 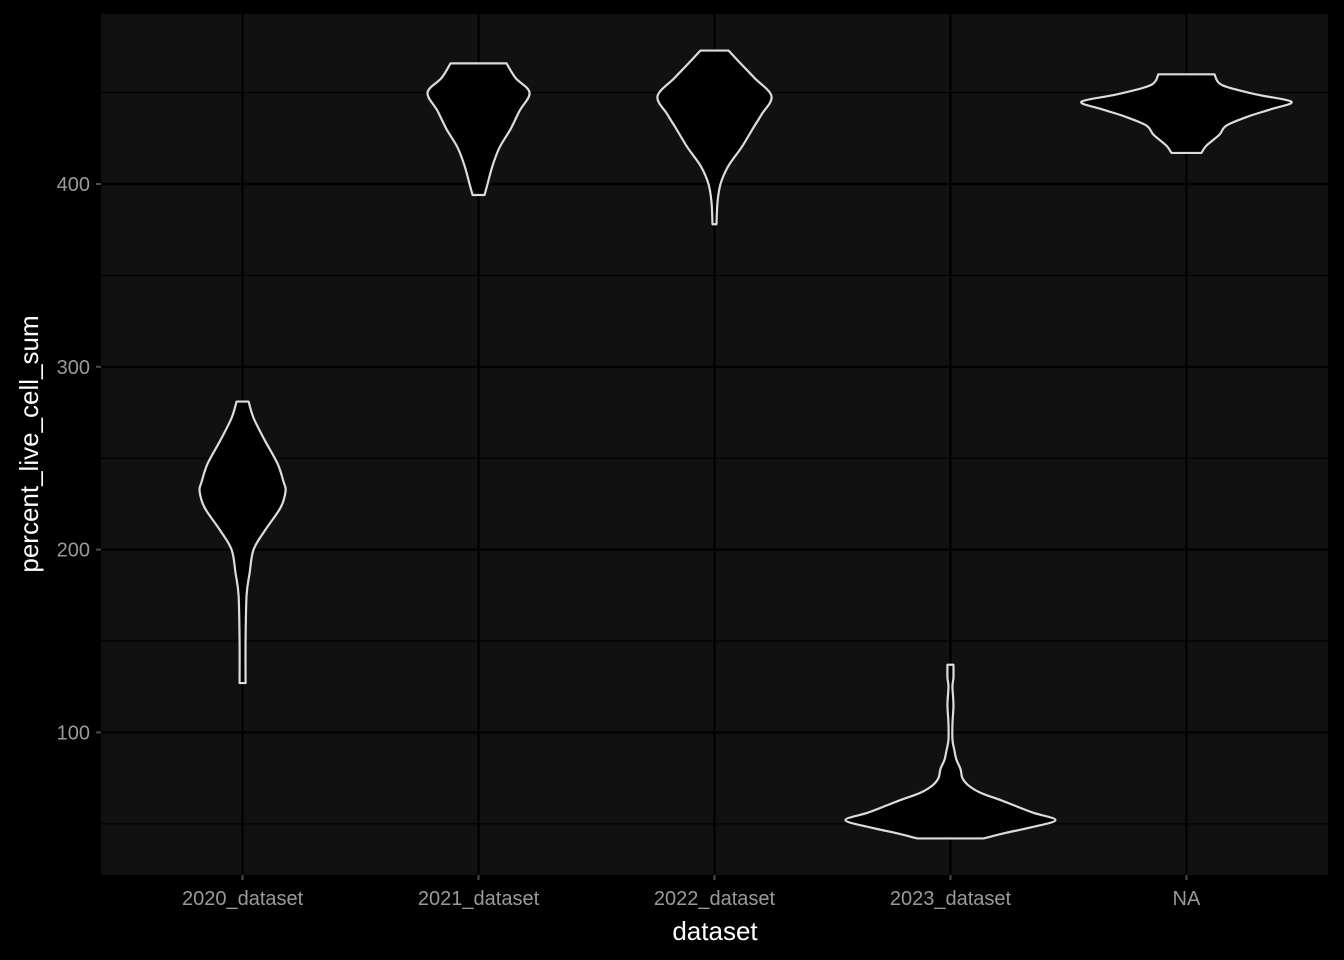 What do you see at coordinates (73, 551) in the screenshot?
I see `y-tick-label: 200` at bounding box center [73, 551].